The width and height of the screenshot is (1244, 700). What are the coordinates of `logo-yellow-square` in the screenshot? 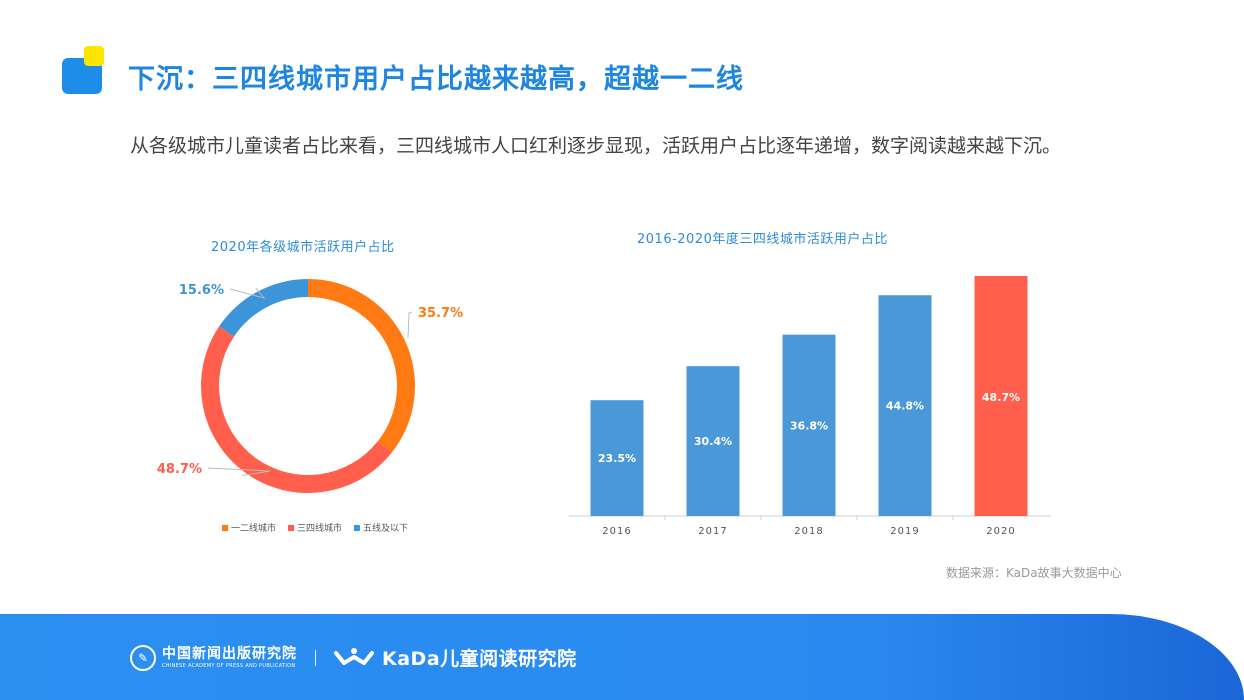 It's located at (94, 56).